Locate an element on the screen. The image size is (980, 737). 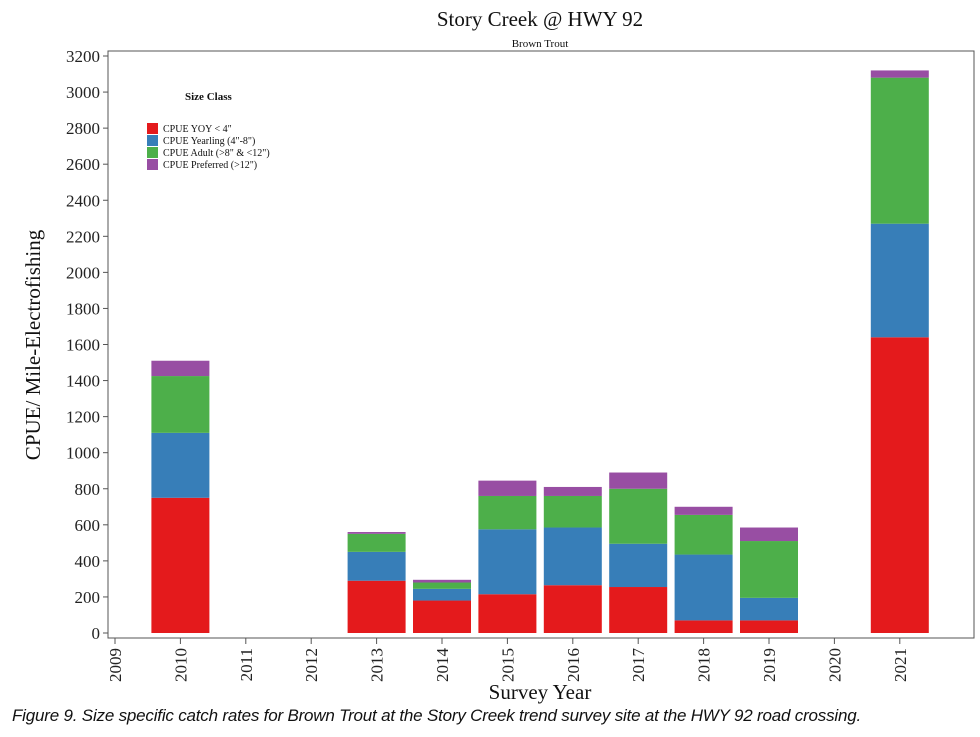
x-axis-label: Survey Year is located at coordinates (540, 692).